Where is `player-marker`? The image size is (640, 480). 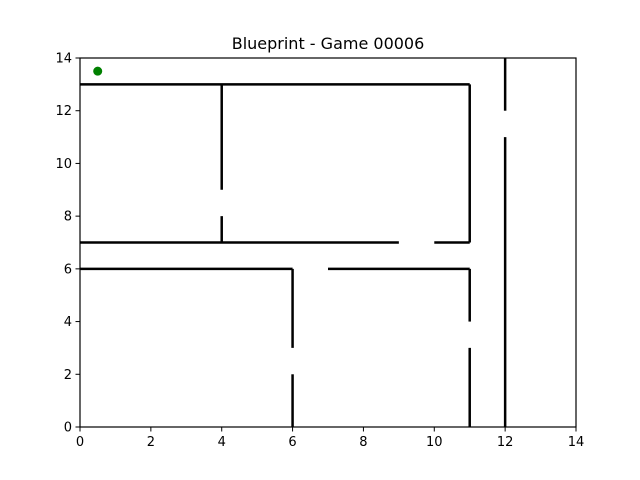
player-marker is located at coordinates (98, 71).